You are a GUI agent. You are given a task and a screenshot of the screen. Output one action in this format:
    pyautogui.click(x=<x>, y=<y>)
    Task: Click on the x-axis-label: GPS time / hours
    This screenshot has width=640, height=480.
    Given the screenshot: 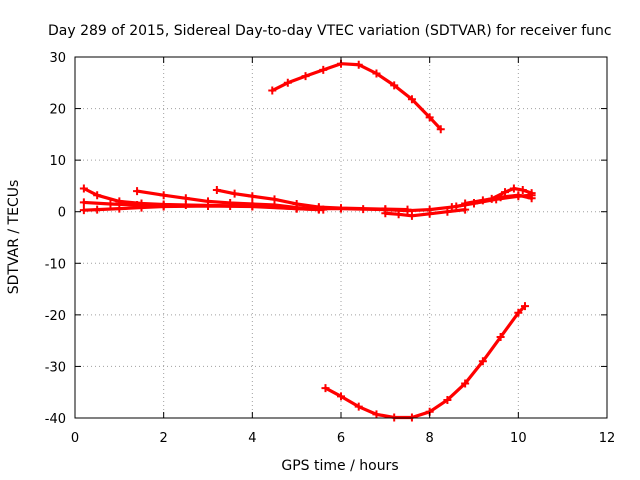 What is the action you would take?
    pyautogui.click(x=339, y=466)
    